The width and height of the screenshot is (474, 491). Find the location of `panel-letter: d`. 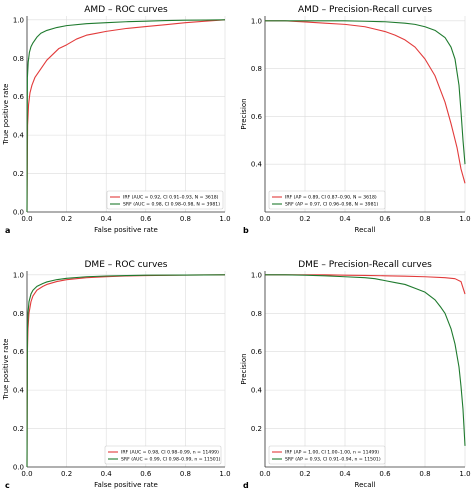

panel-letter: d is located at coordinates (246, 485).